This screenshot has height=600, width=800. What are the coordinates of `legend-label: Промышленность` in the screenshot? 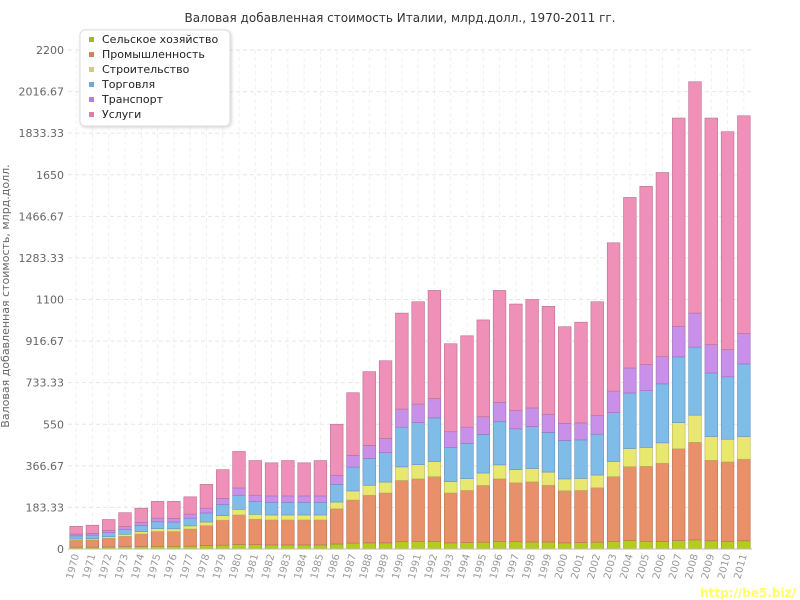 It's located at (153, 54).